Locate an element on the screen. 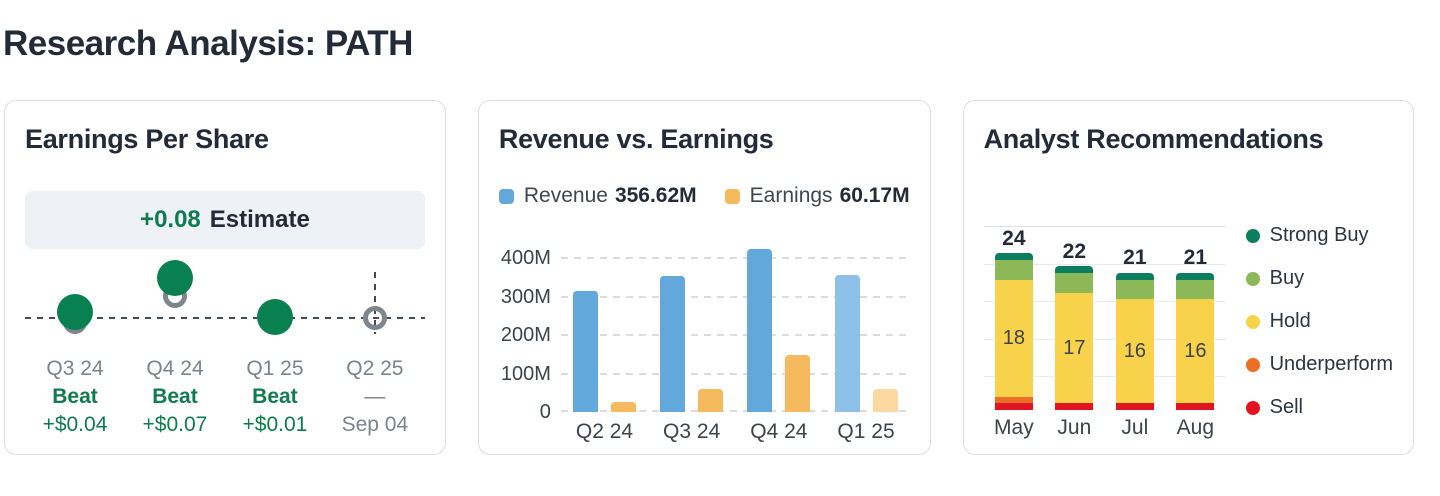 The width and height of the screenshot is (1440, 496). segment-sell is located at coordinates (1013, 406).